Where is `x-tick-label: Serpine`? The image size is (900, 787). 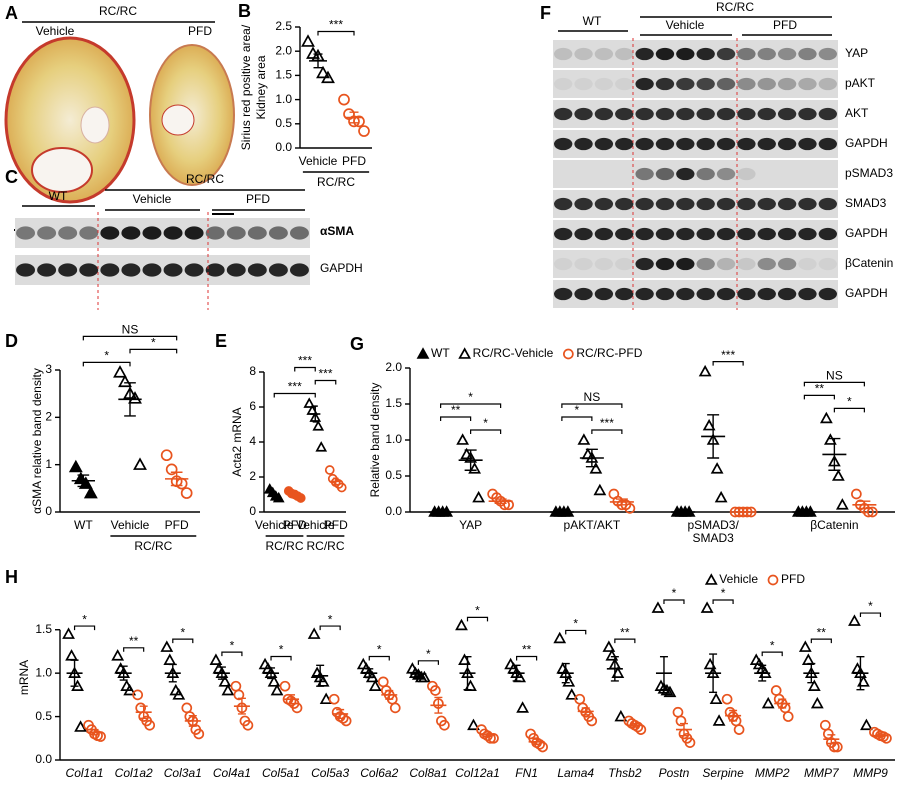 x-tick-label: Serpine is located at coordinates (723, 773).